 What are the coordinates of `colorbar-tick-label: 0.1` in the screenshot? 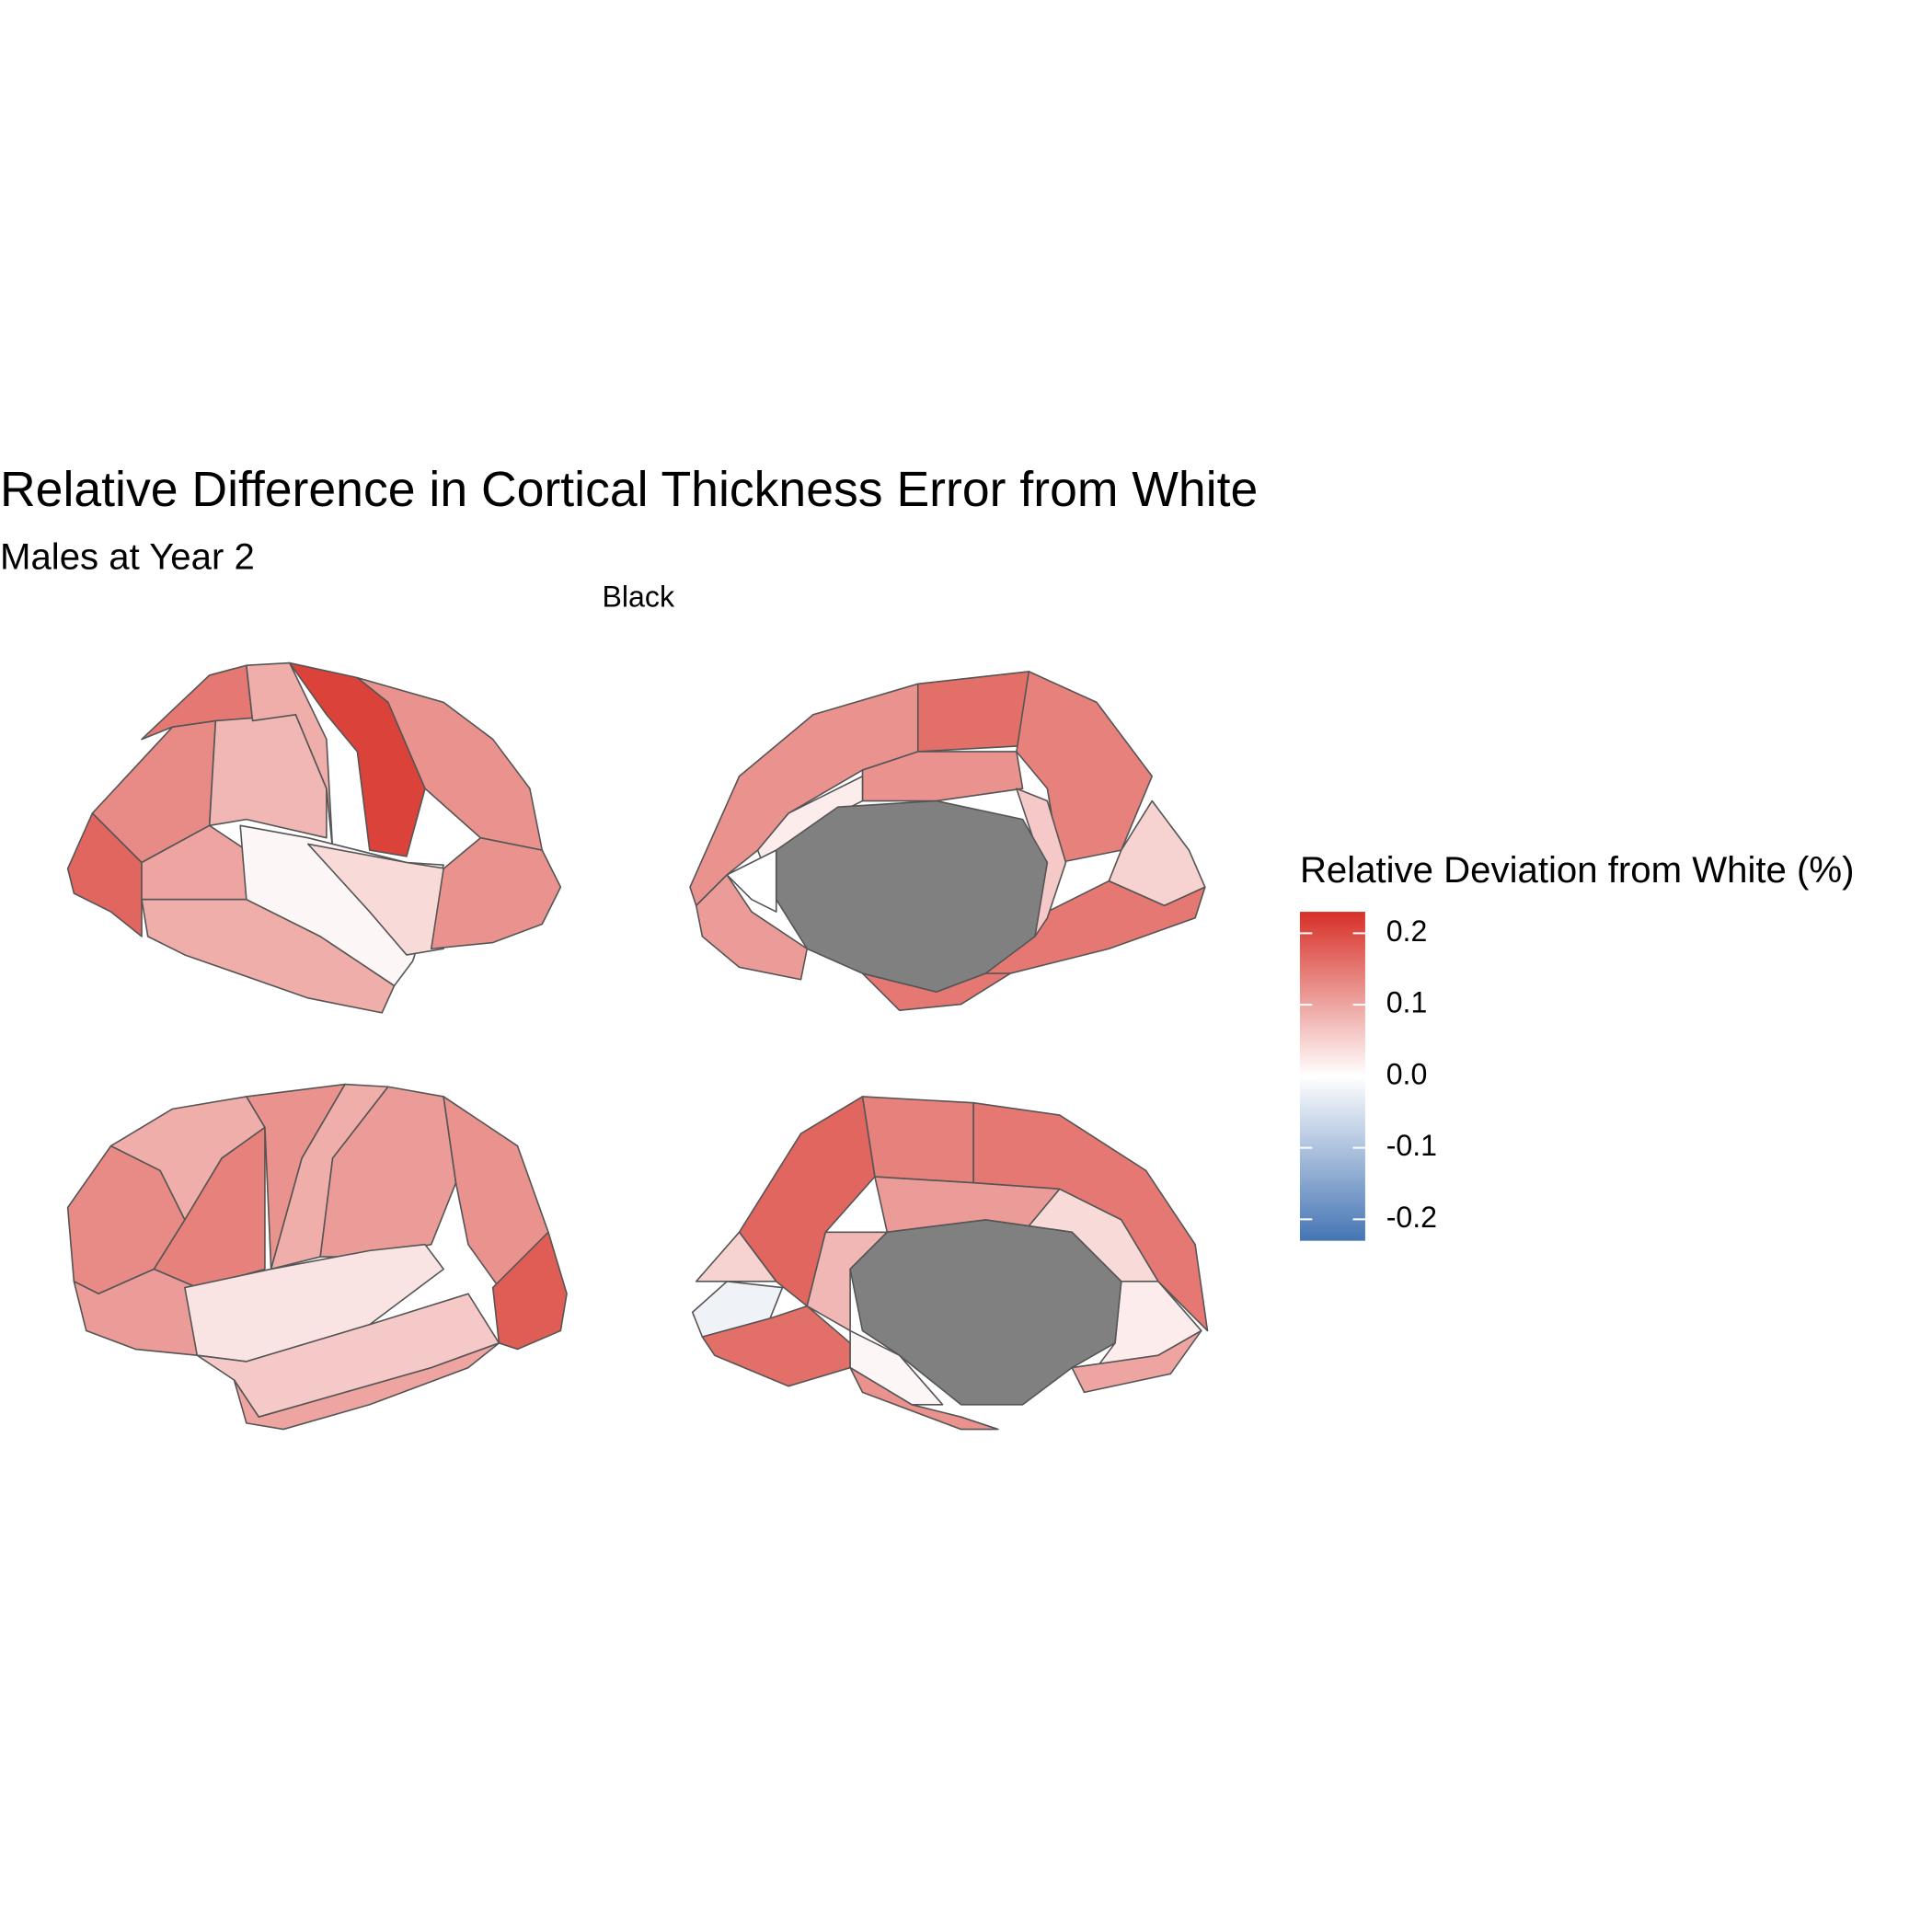 It's located at (1407, 1002).